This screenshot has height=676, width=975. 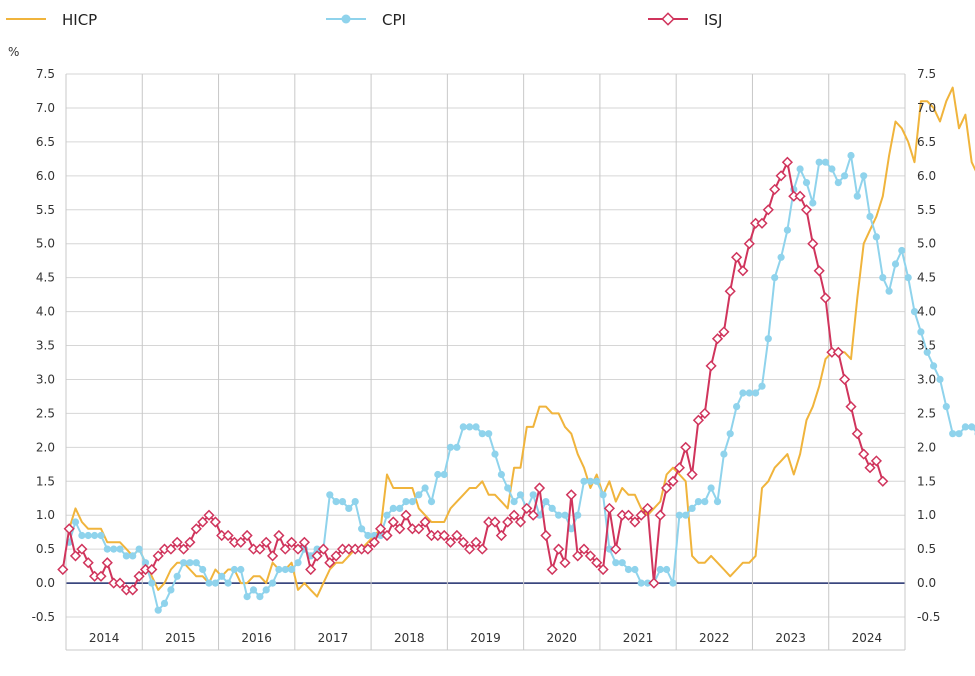 I want to click on y-tick-label: 7.5, so click(x=45, y=74).